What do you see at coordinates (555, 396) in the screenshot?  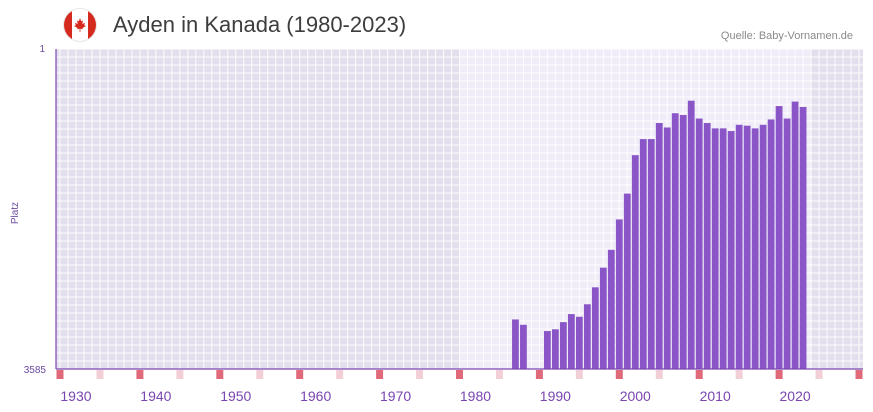 I see `x-tick-label-1990: 1990` at bounding box center [555, 396].